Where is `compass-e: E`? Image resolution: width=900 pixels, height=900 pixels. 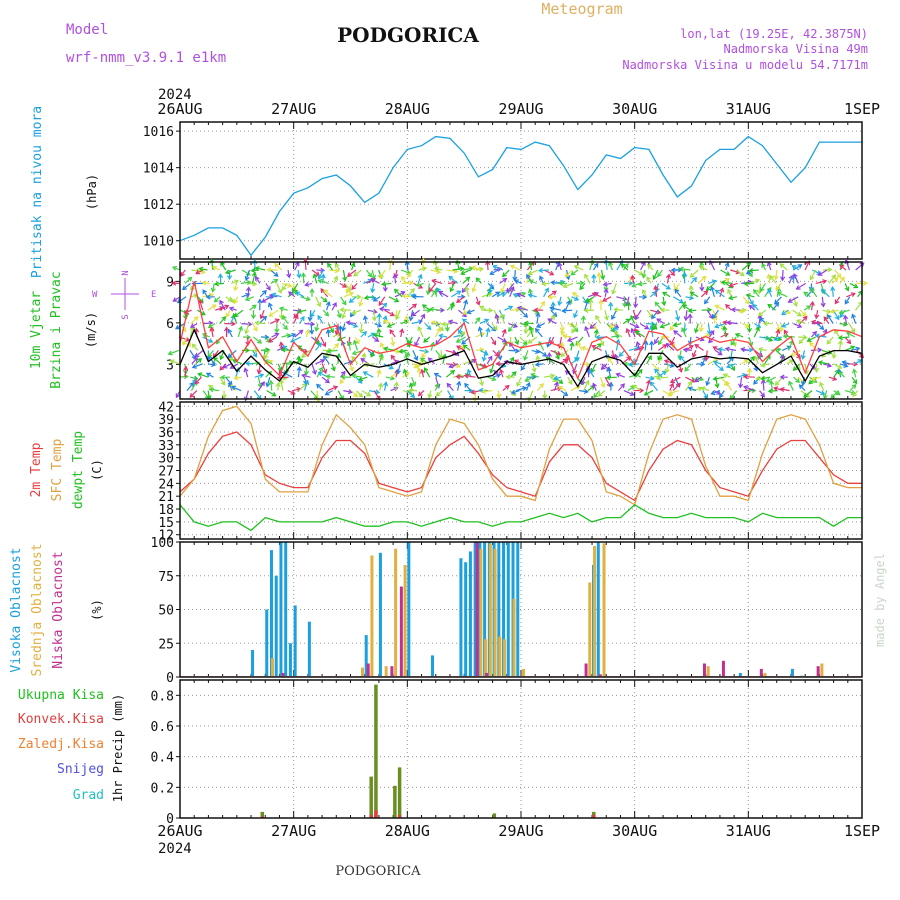 compass-e: E is located at coordinates (153, 295).